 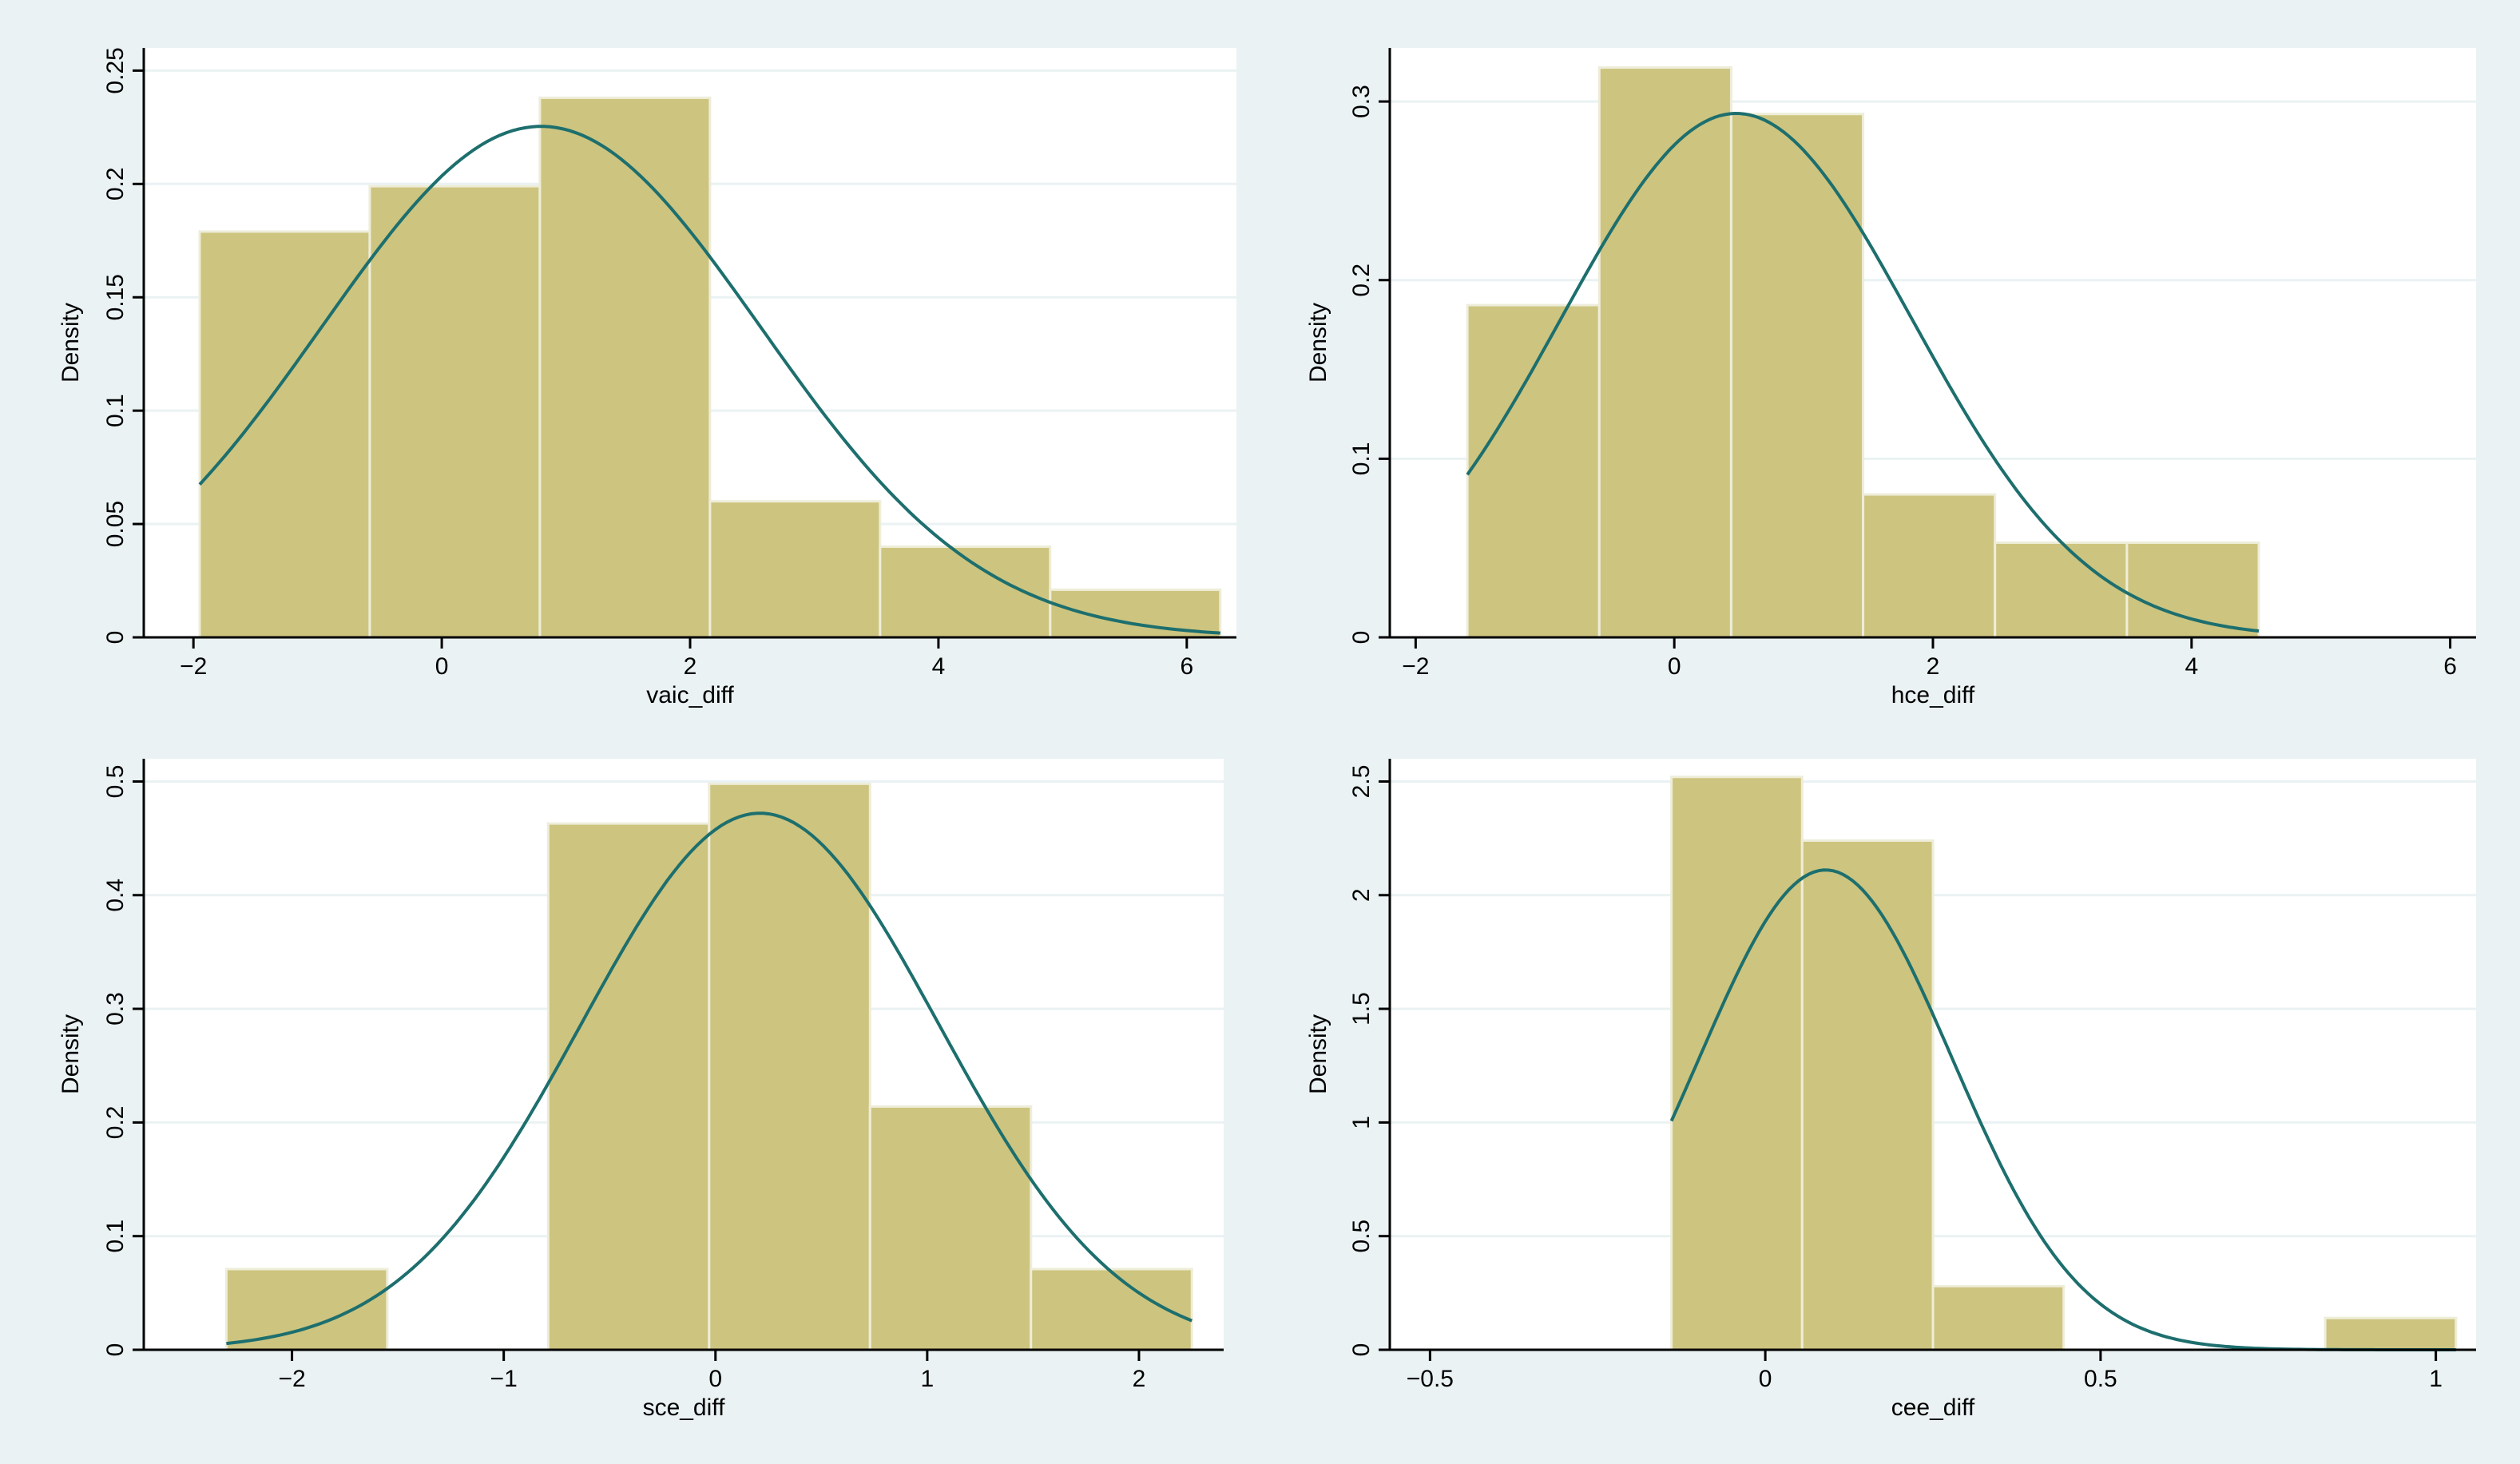 What do you see at coordinates (1933, 695) in the screenshot?
I see `x-axis-title: hce_diff` at bounding box center [1933, 695].